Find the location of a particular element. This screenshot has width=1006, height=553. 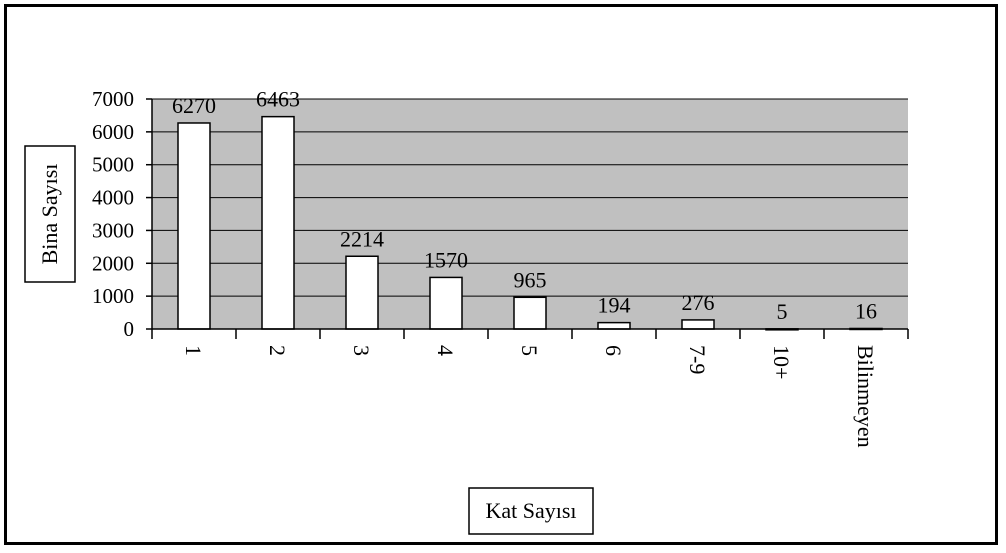

x-axis-title-text: Kat Sayısı is located at coordinates (530, 510).